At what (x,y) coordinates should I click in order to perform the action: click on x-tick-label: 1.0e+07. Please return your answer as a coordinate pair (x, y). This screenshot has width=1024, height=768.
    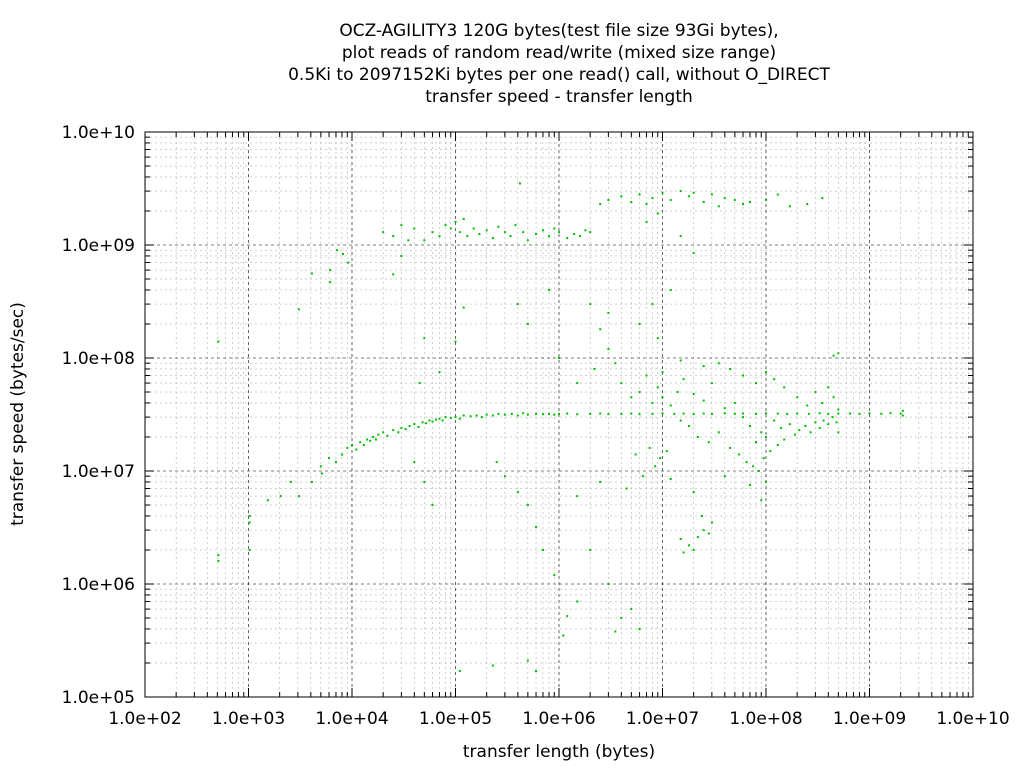
    Looking at the image, I should click on (662, 719).